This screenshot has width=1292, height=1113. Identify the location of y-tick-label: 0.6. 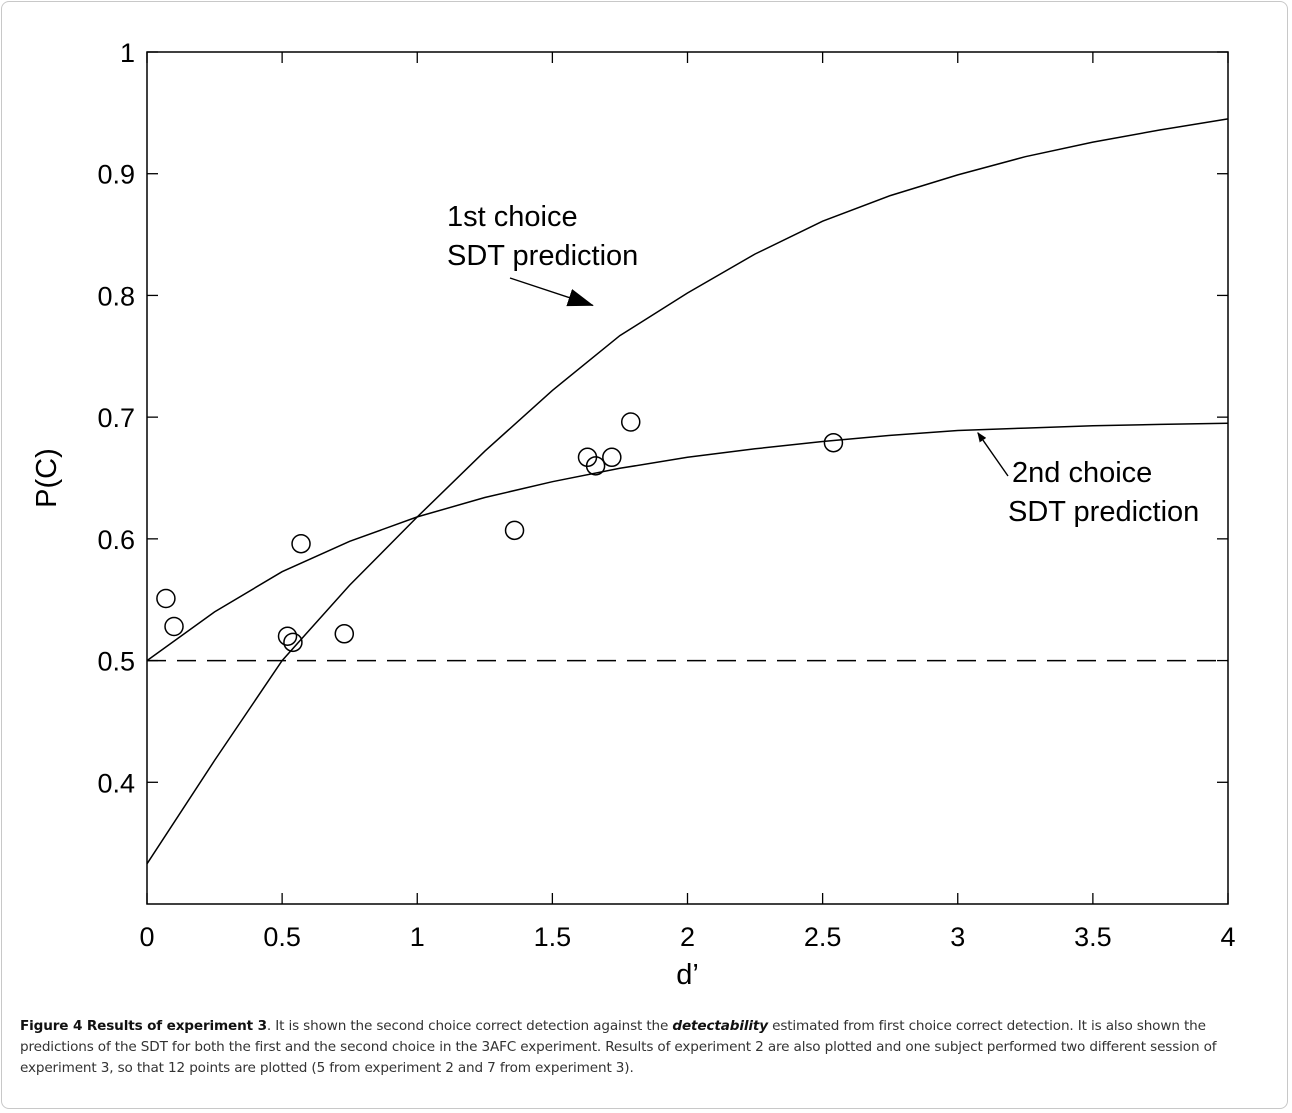
(116, 540).